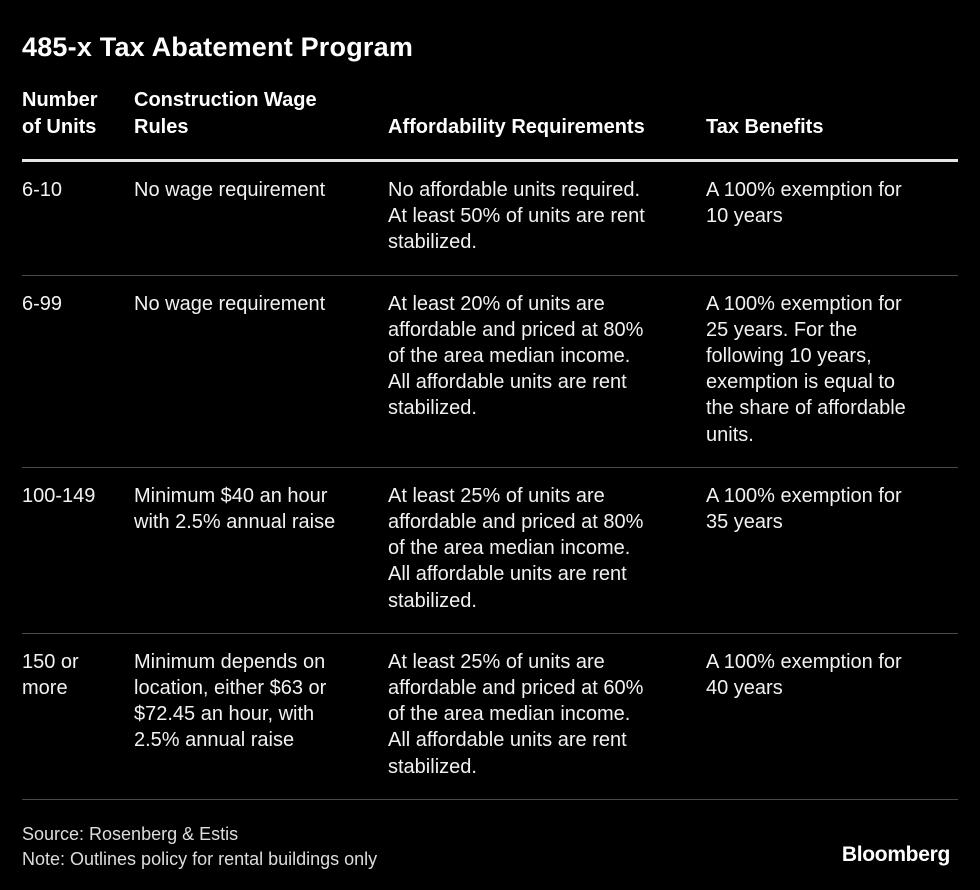 This screenshot has width=980, height=890. What do you see at coordinates (231, 495) in the screenshot?
I see `cell-line: Minimum $40 an hour` at bounding box center [231, 495].